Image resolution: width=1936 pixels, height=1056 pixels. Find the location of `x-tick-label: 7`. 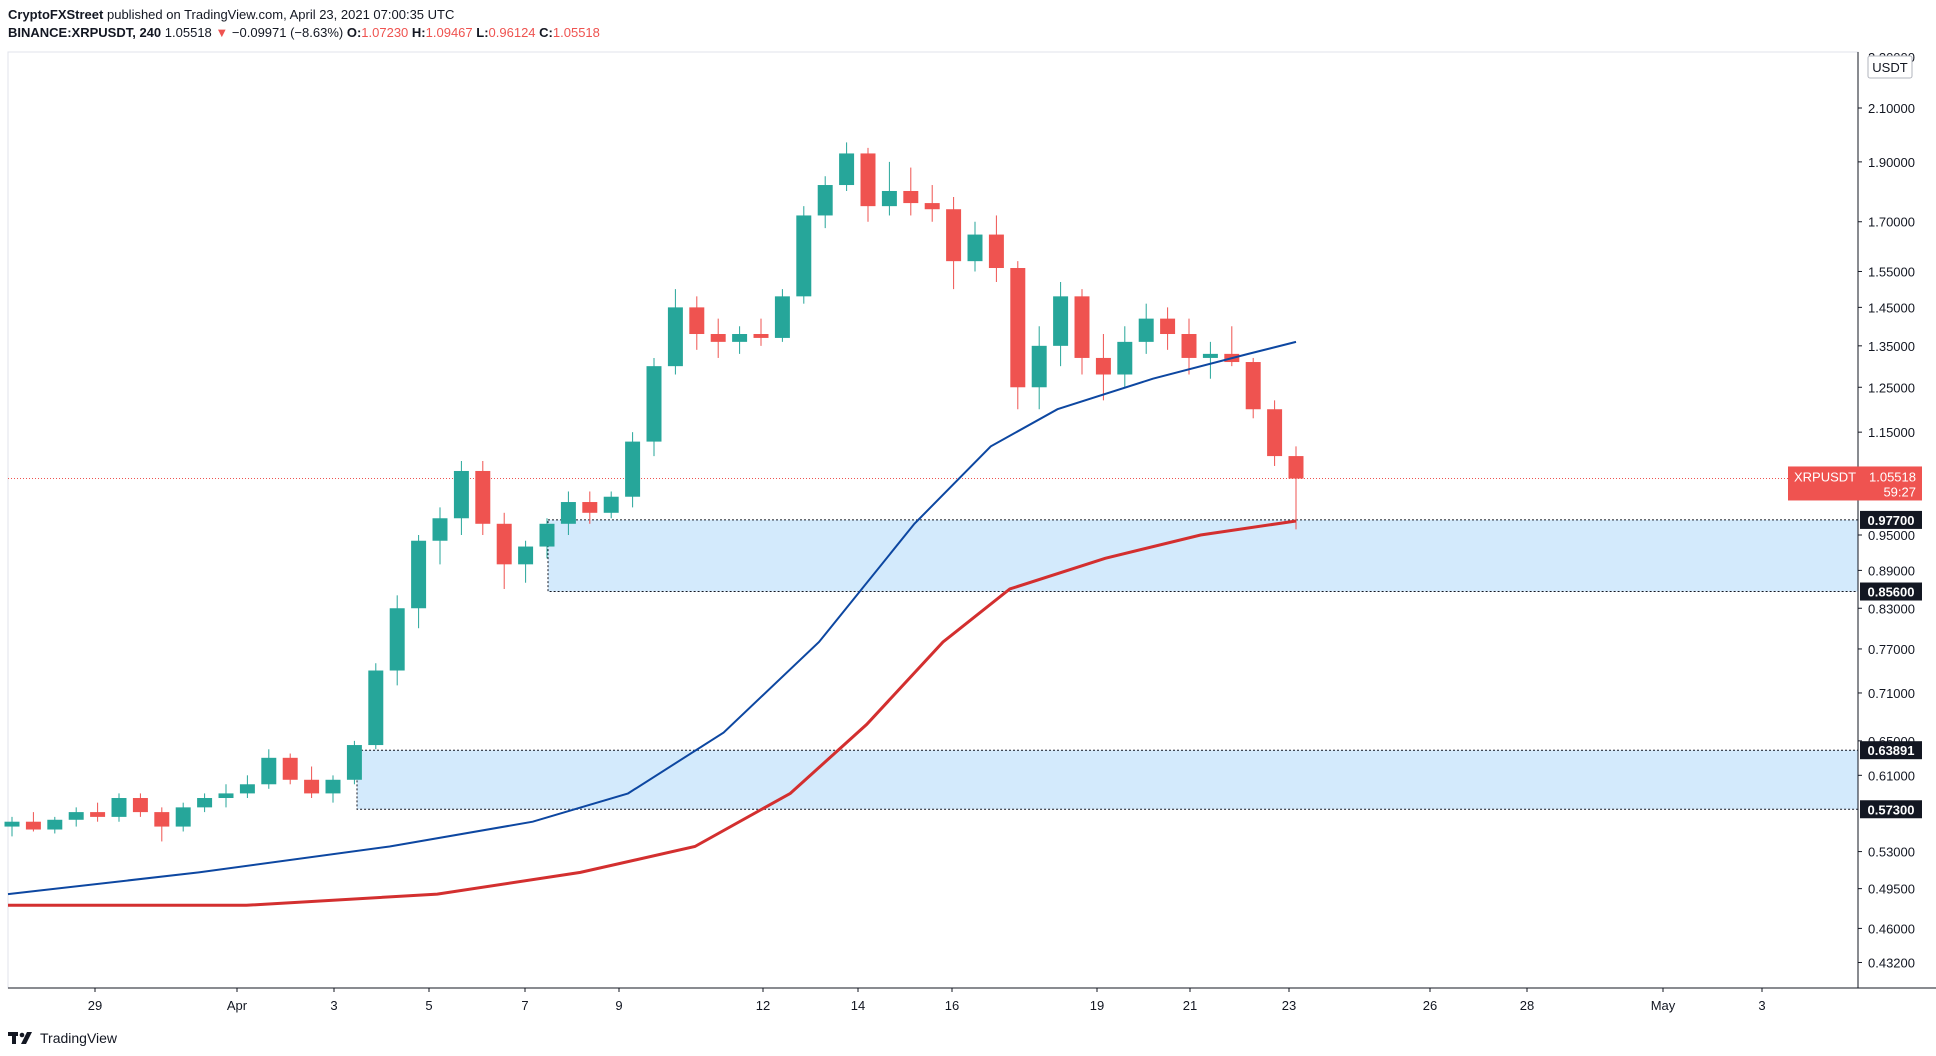

x-tick-label: 7 is located at coordinates (524, 1005).